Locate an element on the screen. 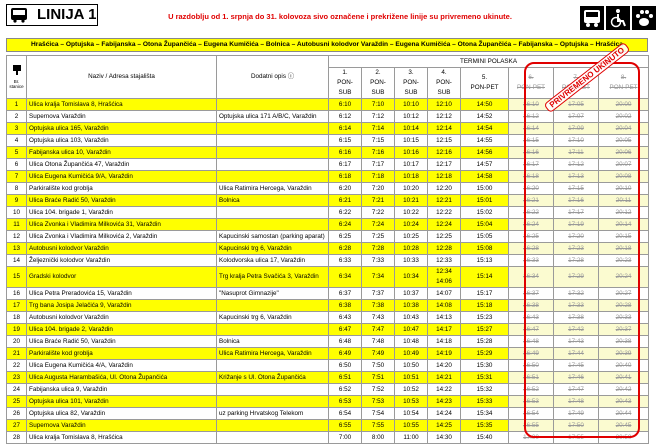  departure-time: 12:22 is located at coordinates (444, 212).